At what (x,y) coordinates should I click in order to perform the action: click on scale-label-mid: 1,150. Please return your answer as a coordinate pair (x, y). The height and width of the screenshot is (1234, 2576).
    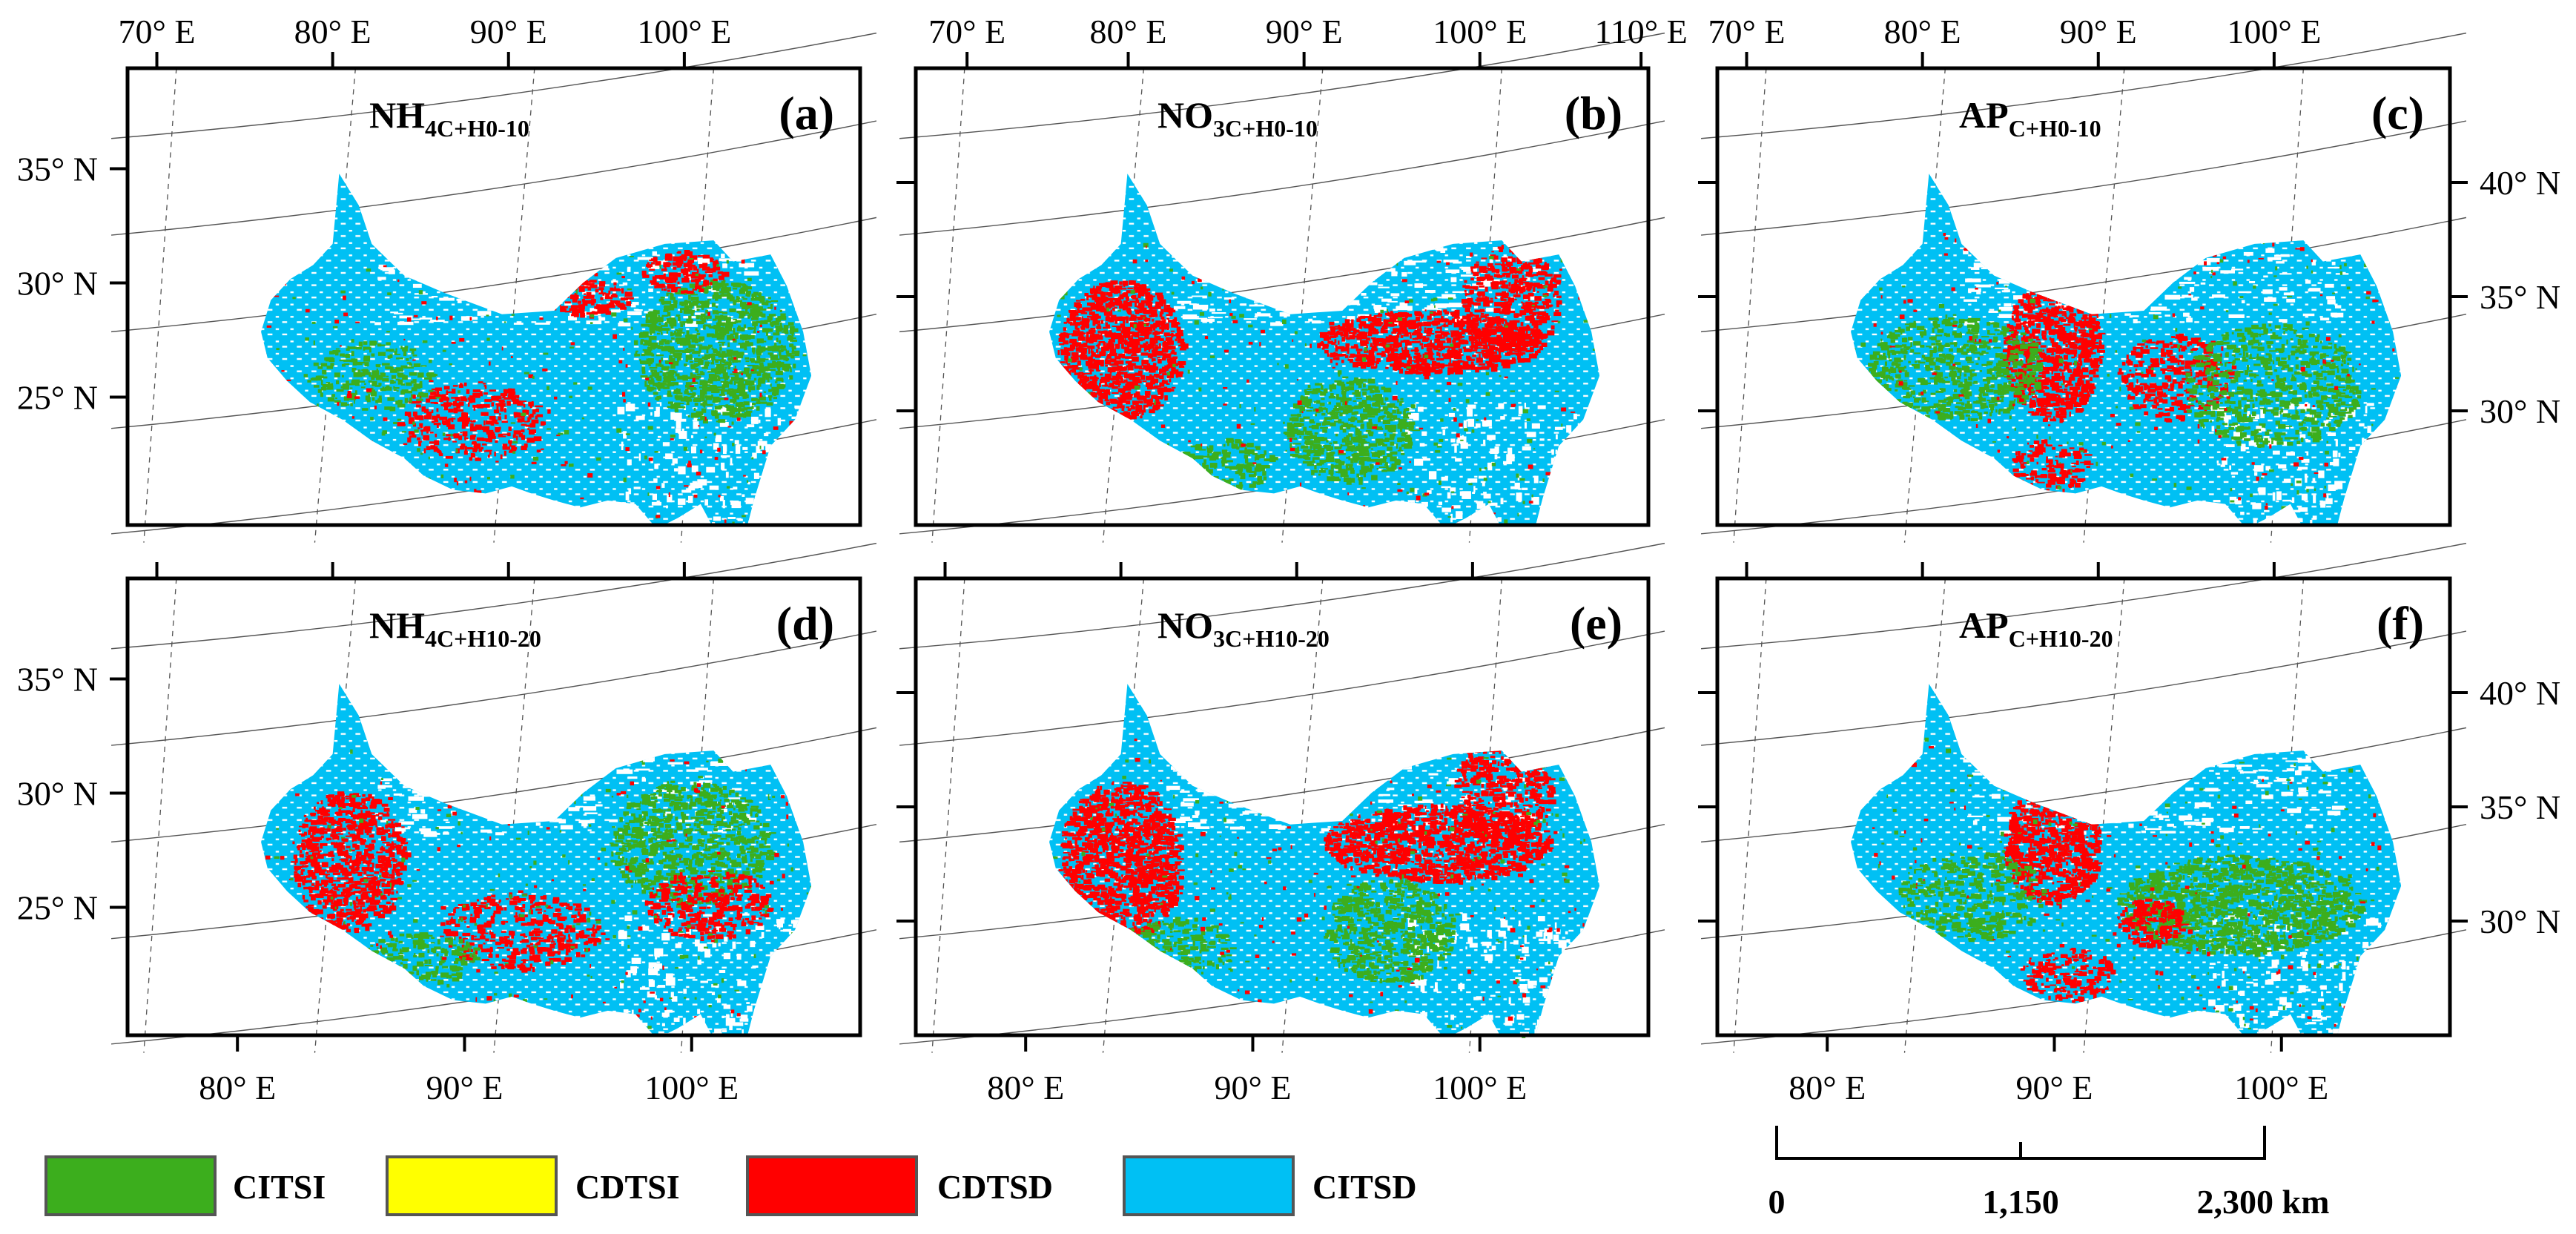
    Looking at the image, I should click on (2020, 1202).